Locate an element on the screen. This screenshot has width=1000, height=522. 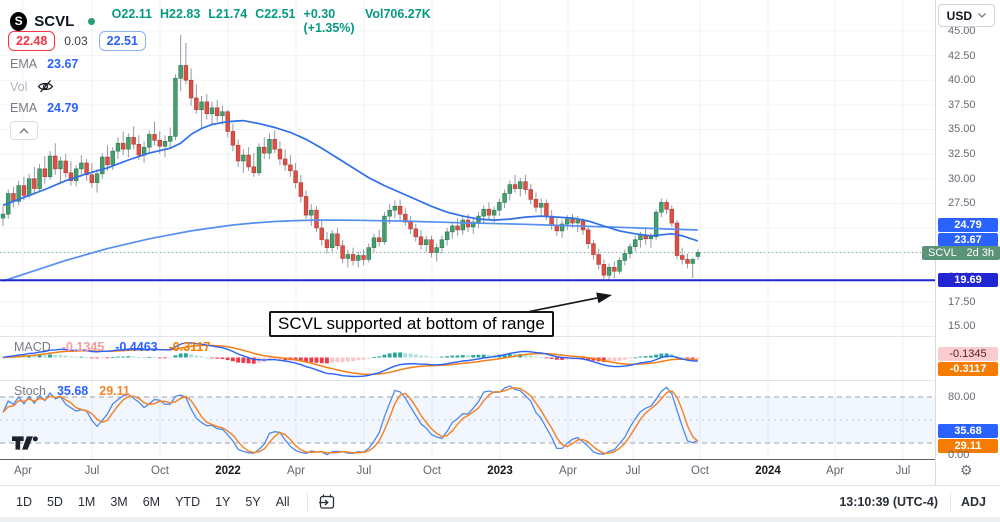
adjusted-data-toggle: ADJ is located at coordinates (973, 501).